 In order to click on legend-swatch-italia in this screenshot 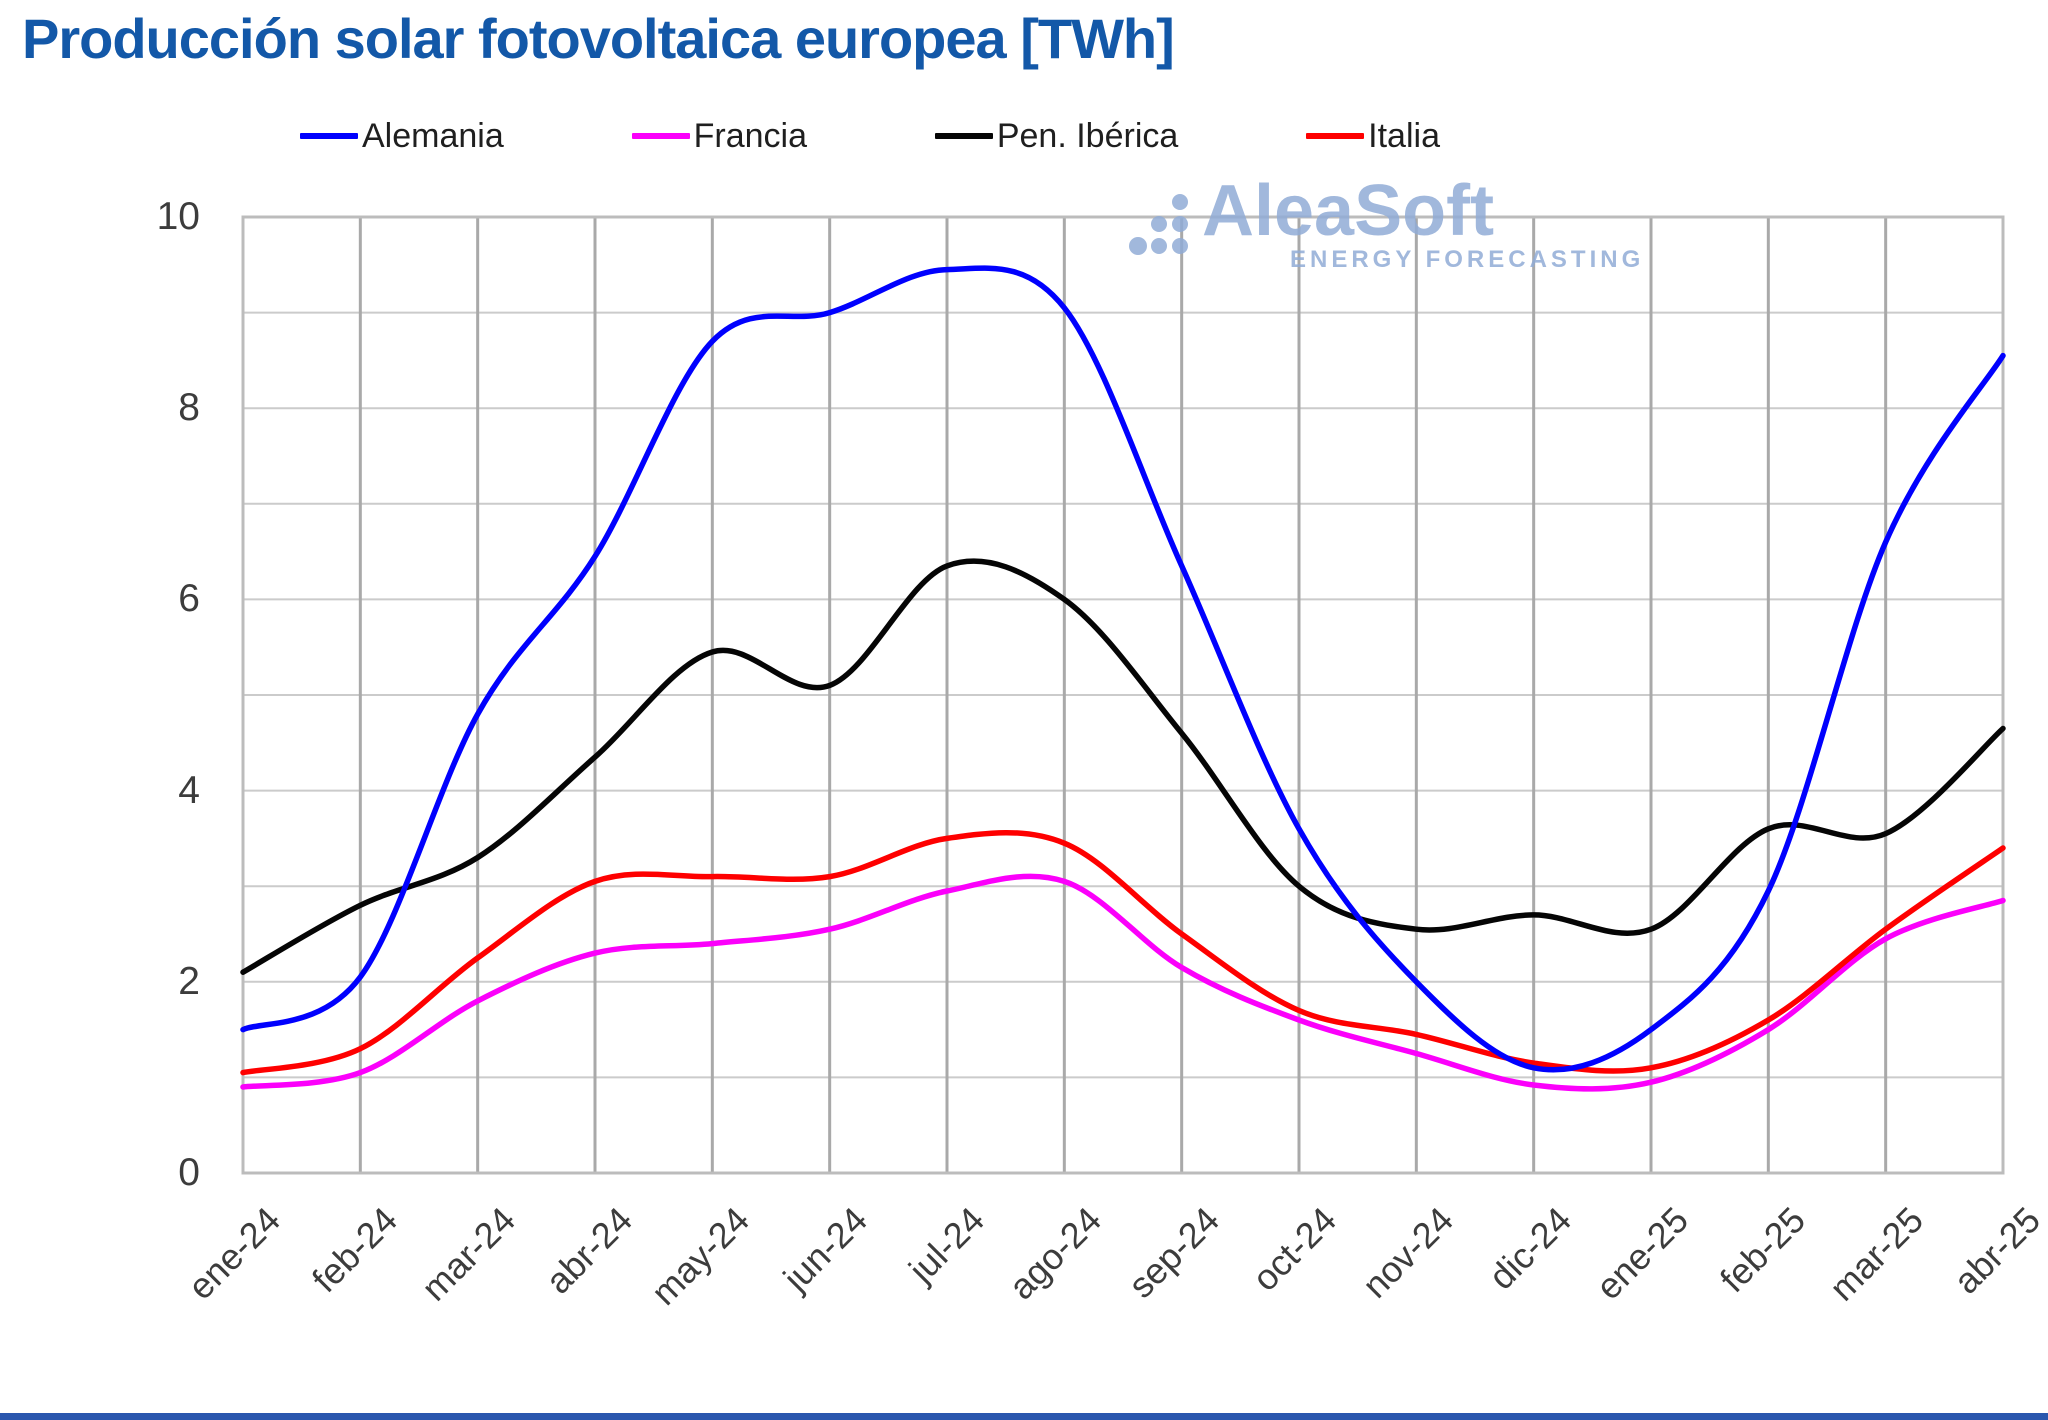, I will do `click(1335, 136)`.